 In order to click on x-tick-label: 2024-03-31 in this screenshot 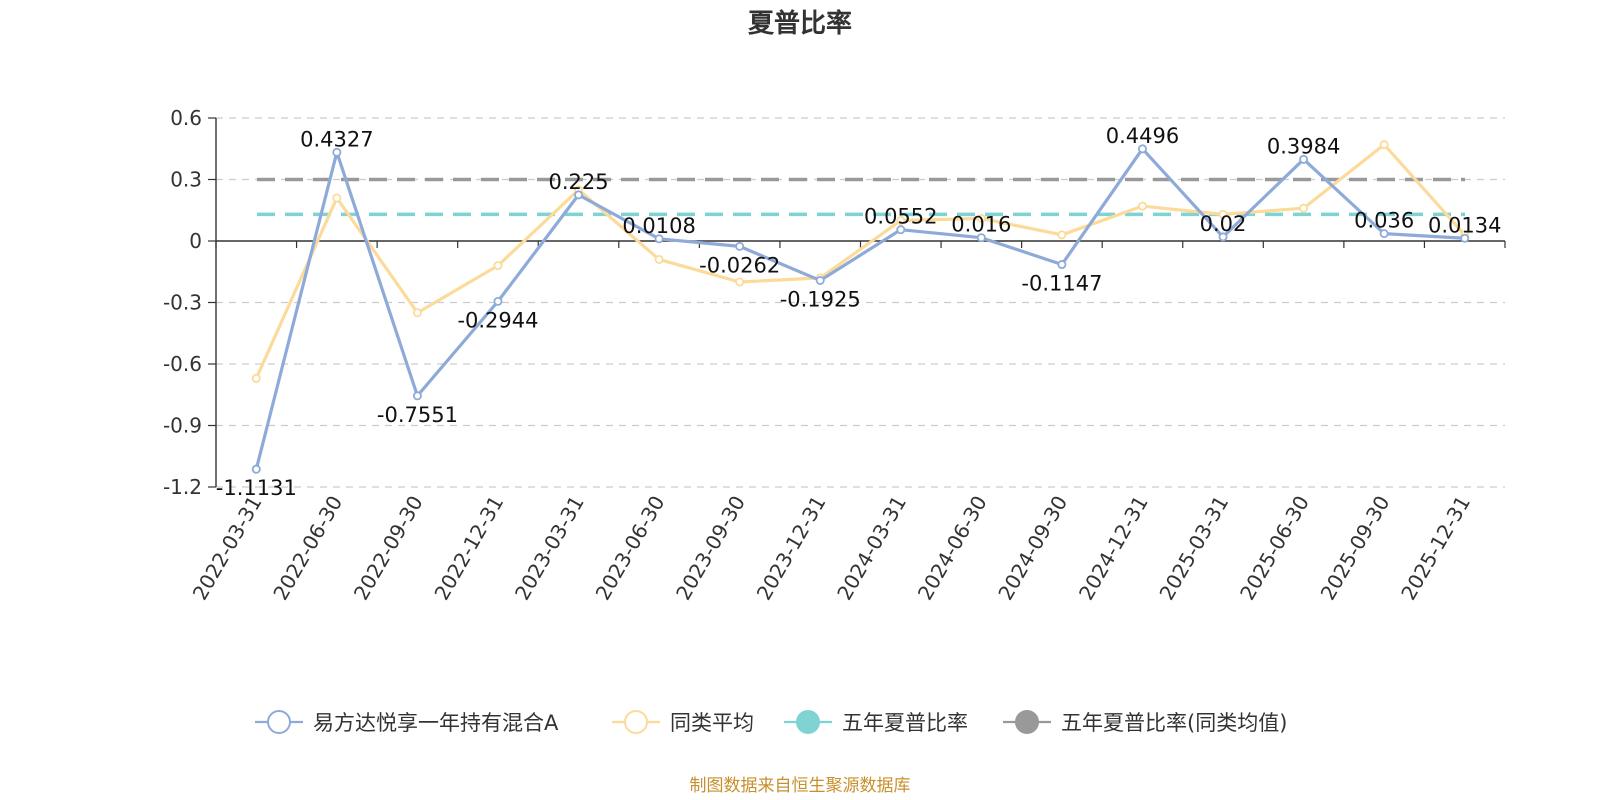, I will do `click(871, 548)`.